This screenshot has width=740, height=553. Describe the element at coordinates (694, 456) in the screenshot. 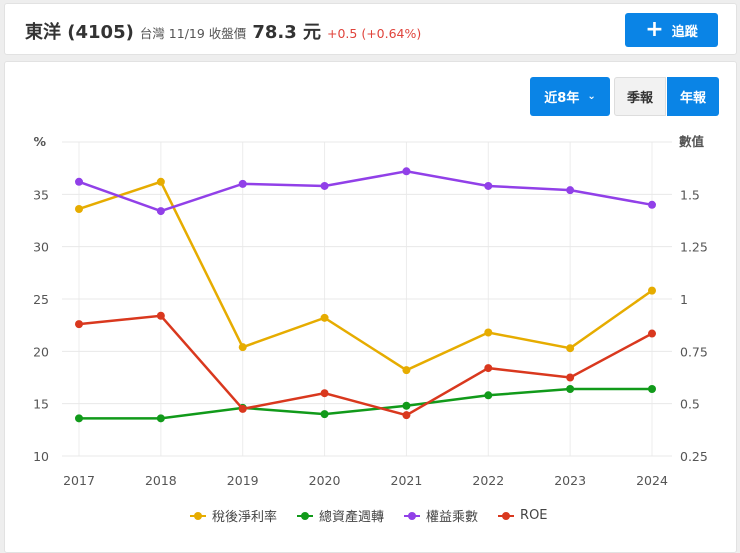

I see `right-tick-label: 0.25` at that location.